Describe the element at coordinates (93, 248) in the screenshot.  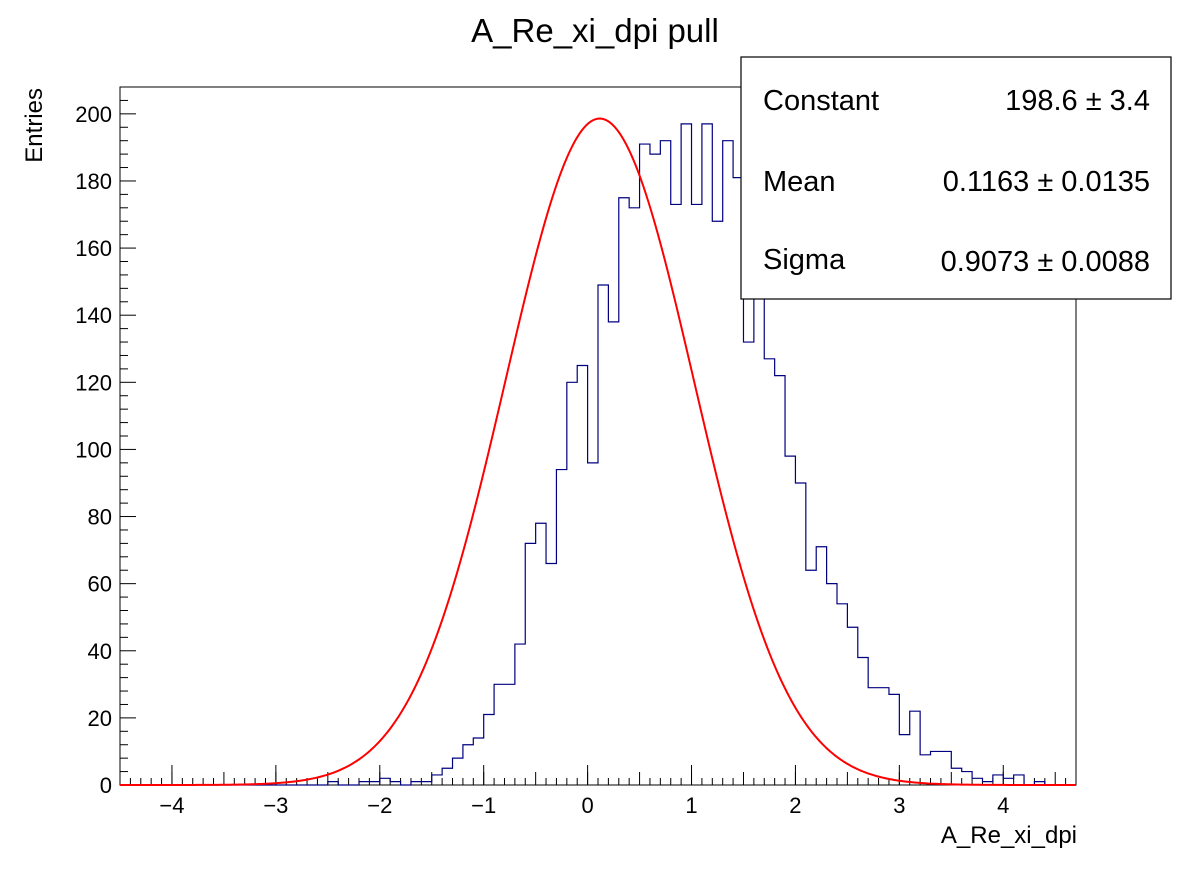
I see `y-tick-label: 160` at that location.